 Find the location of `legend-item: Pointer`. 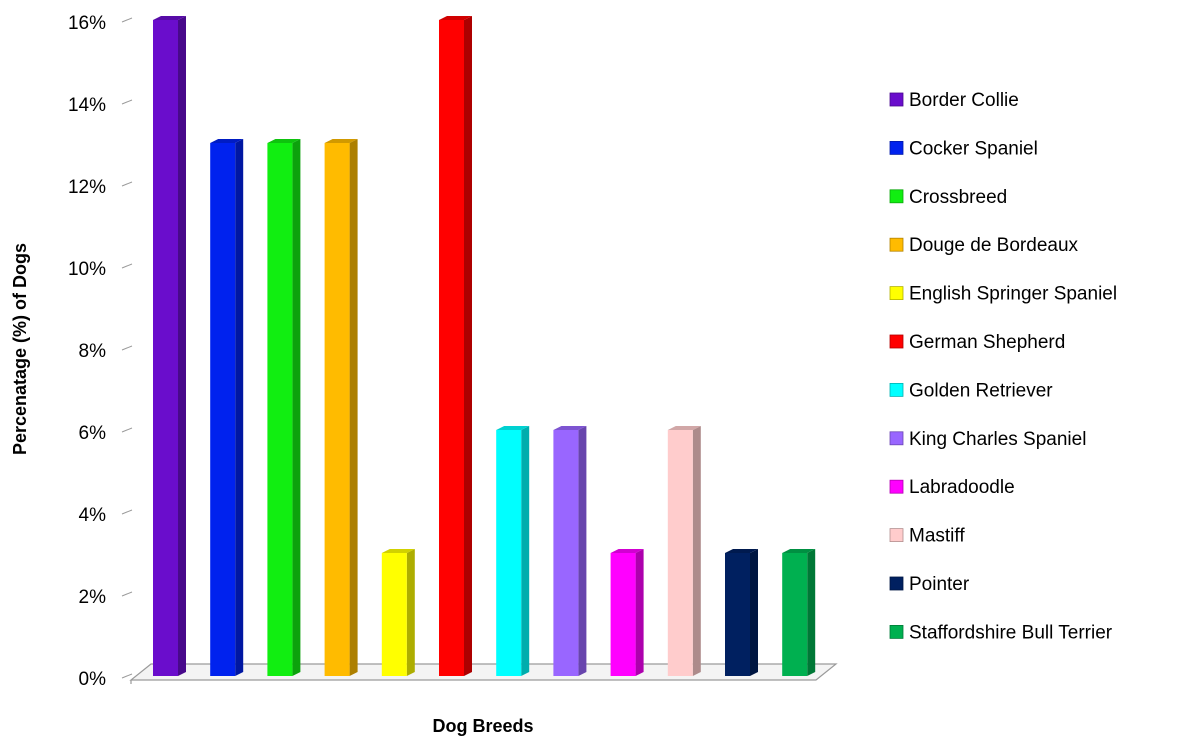

legend-item: Pointer is located at coordinates (929, 584).